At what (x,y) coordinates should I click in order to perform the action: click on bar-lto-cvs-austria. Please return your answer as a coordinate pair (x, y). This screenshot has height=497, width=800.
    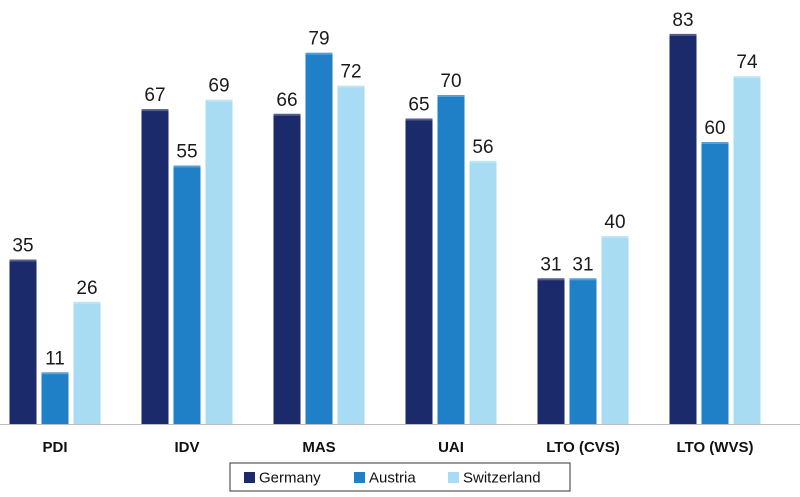
    Looking at the image, I should click on (583, 351).